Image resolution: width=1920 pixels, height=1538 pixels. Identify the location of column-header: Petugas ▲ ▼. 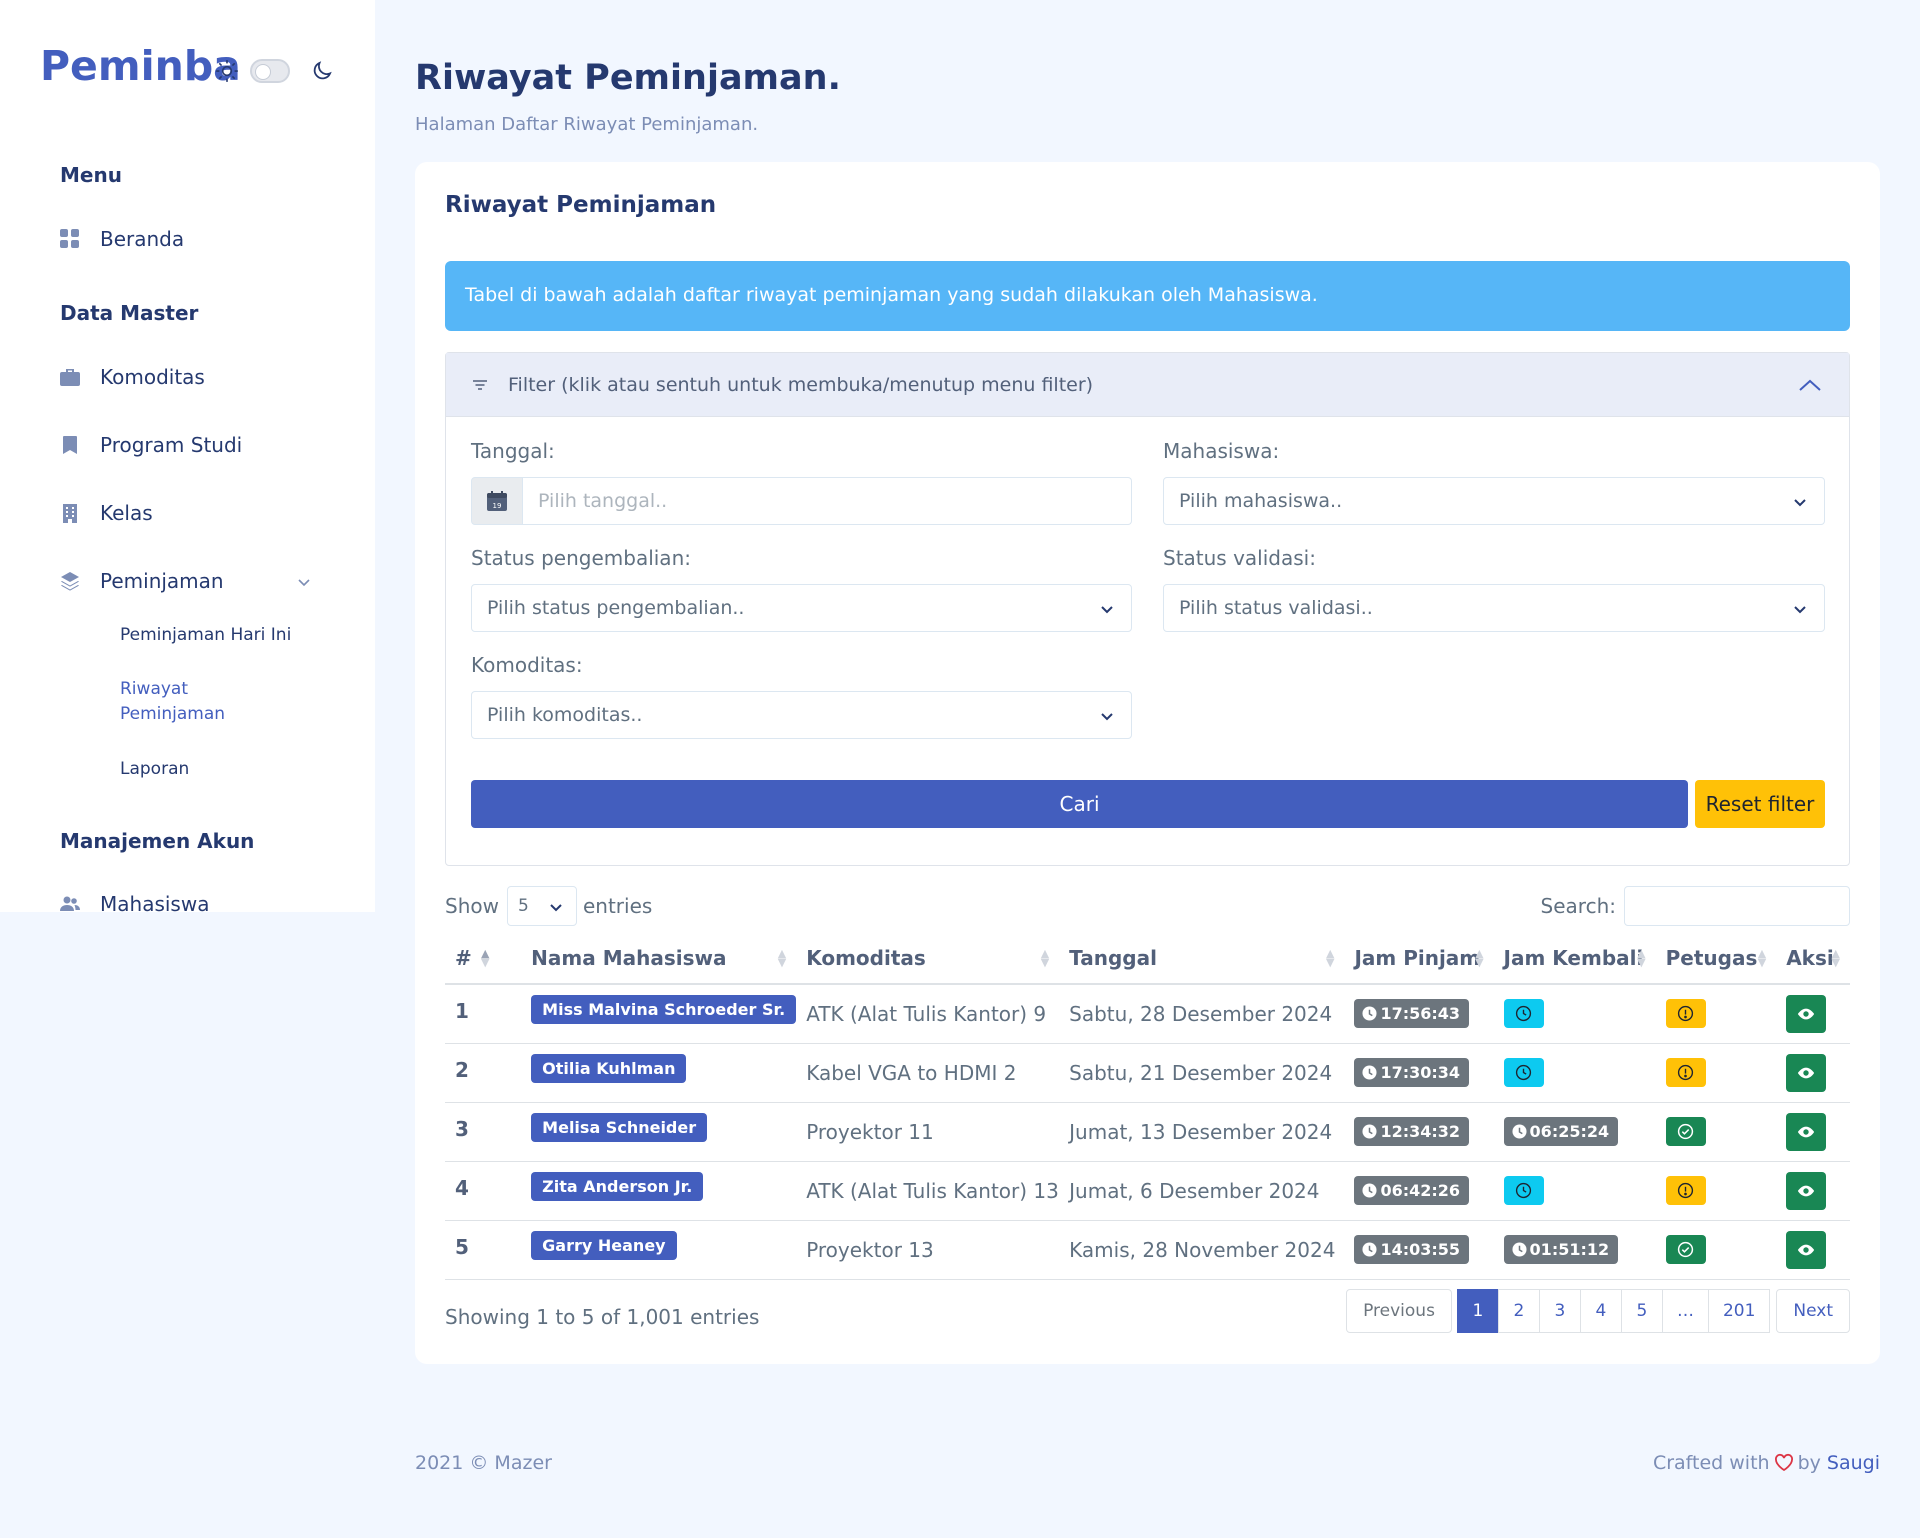
(1716, 958).